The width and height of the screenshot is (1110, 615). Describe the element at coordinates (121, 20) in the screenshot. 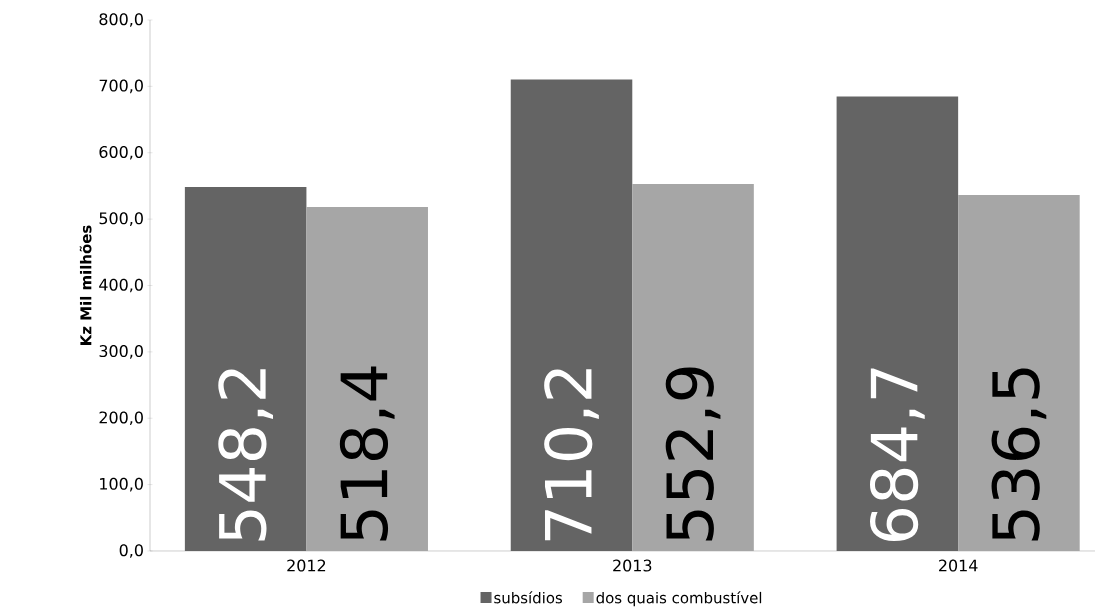

I see `y-tick-label: 800,0` at that location.